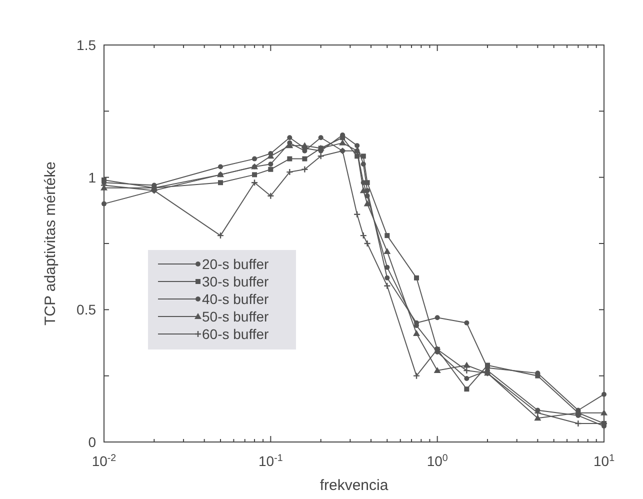 This screenshot has height=499, width=643. What do you see at coordinates (92, 442) in the screenshot?
I see `y-tick-label: 0` at bounding box center [92, 442].